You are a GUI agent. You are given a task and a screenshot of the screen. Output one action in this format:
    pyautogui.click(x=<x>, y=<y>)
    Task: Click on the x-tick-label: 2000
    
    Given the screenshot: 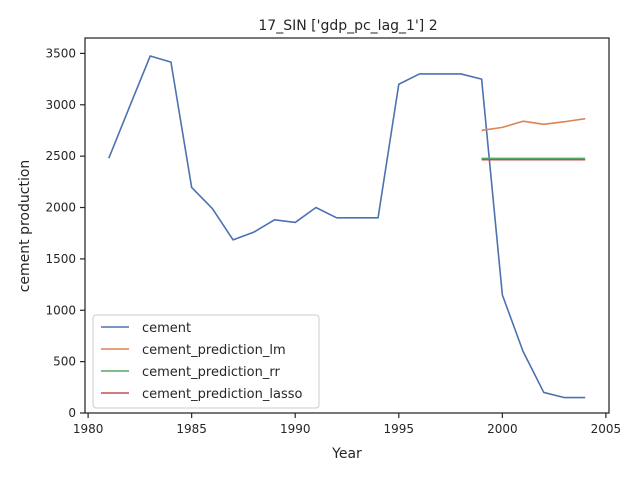 What is the action you would take?
    pyautogui.click(x=502, y=429)
    